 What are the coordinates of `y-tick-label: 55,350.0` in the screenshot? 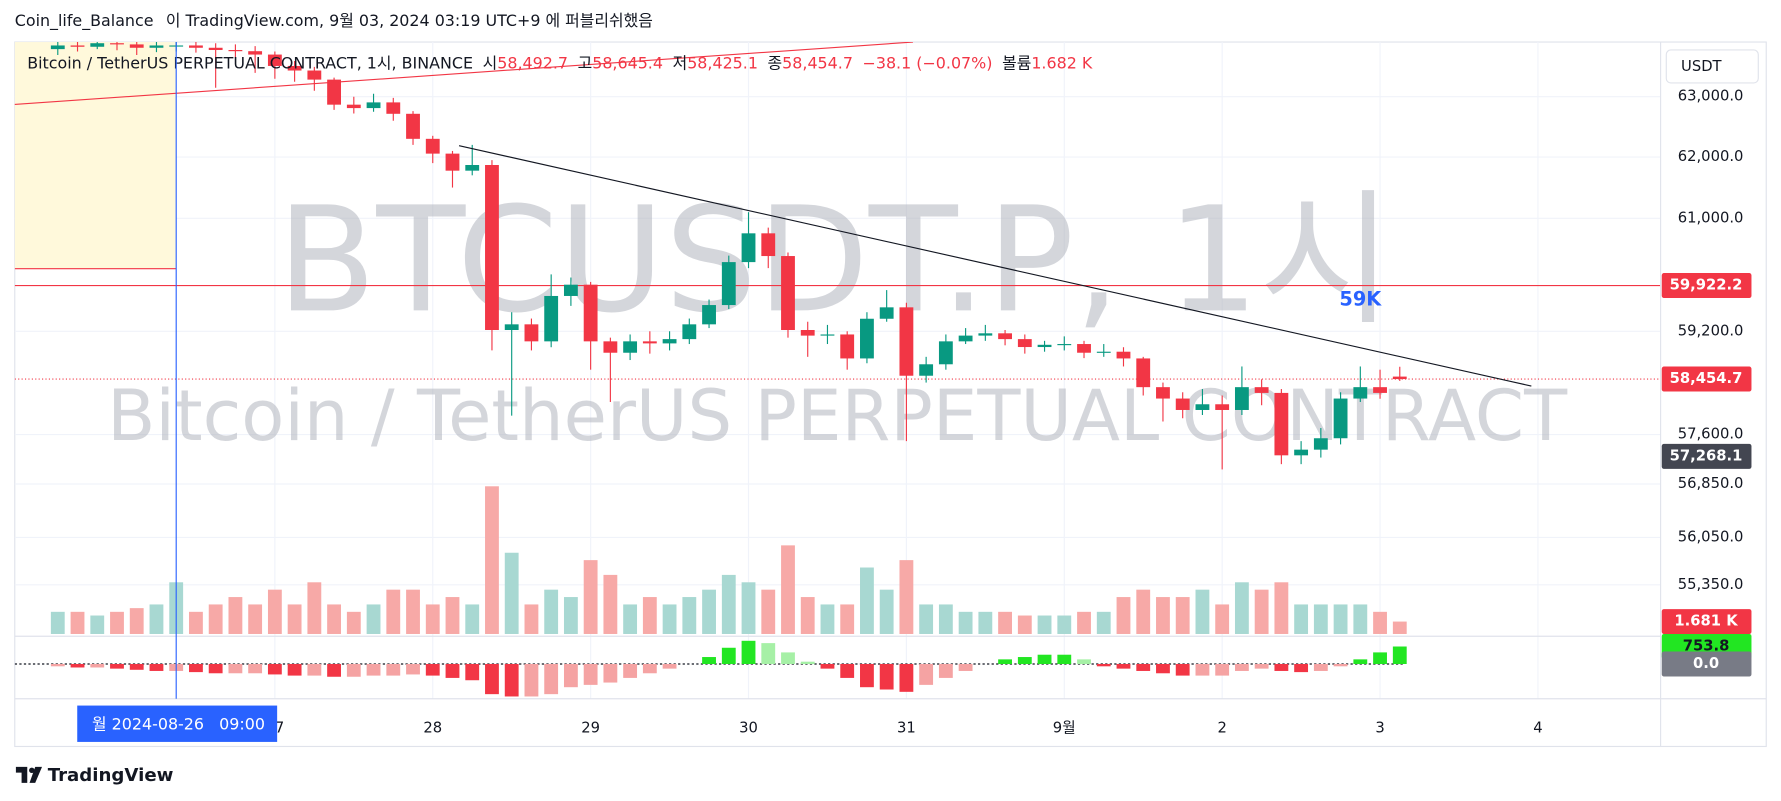 It's located at (1711, 584).